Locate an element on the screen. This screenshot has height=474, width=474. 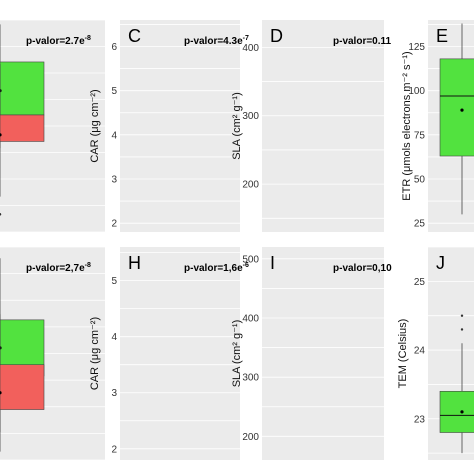
p-value-label: p-valor=1,6e-6 is located at coordinates (216, 268).